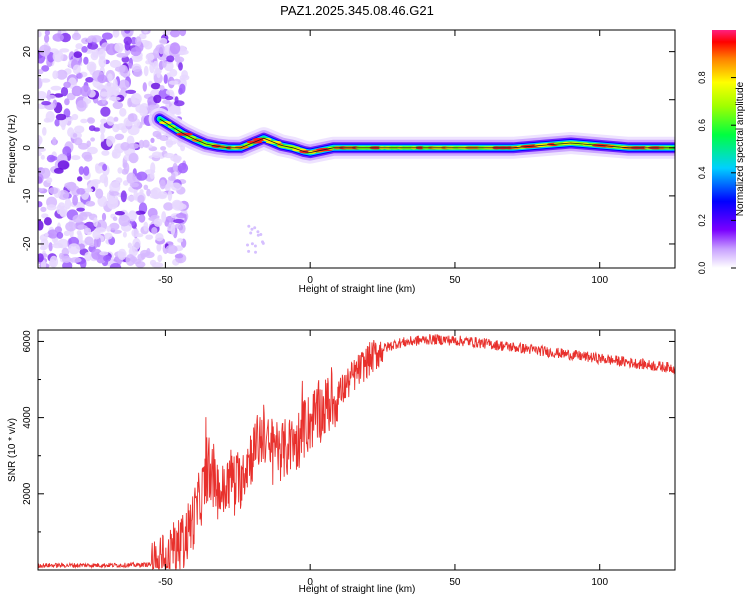 This screenshot has height=600, width=750. What do you see at coordinates (702, 173) in the screenshot?
I see `colorbar-tick-label: 0.4` at bounding box center [702, 173].